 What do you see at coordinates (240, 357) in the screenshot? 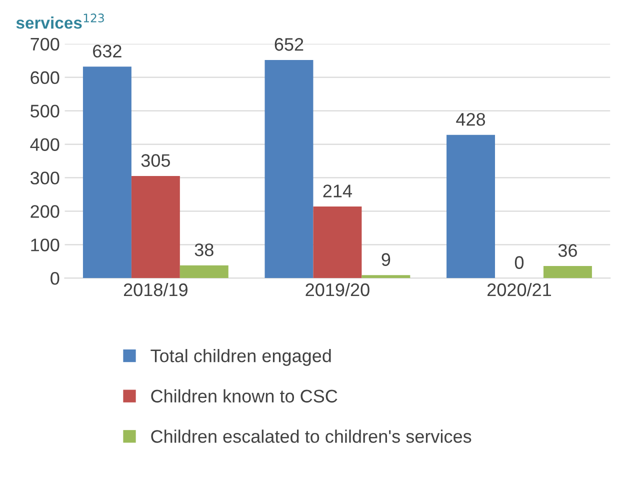
I see `legend-label: Total children engaged` at bounding box center [240, 357].